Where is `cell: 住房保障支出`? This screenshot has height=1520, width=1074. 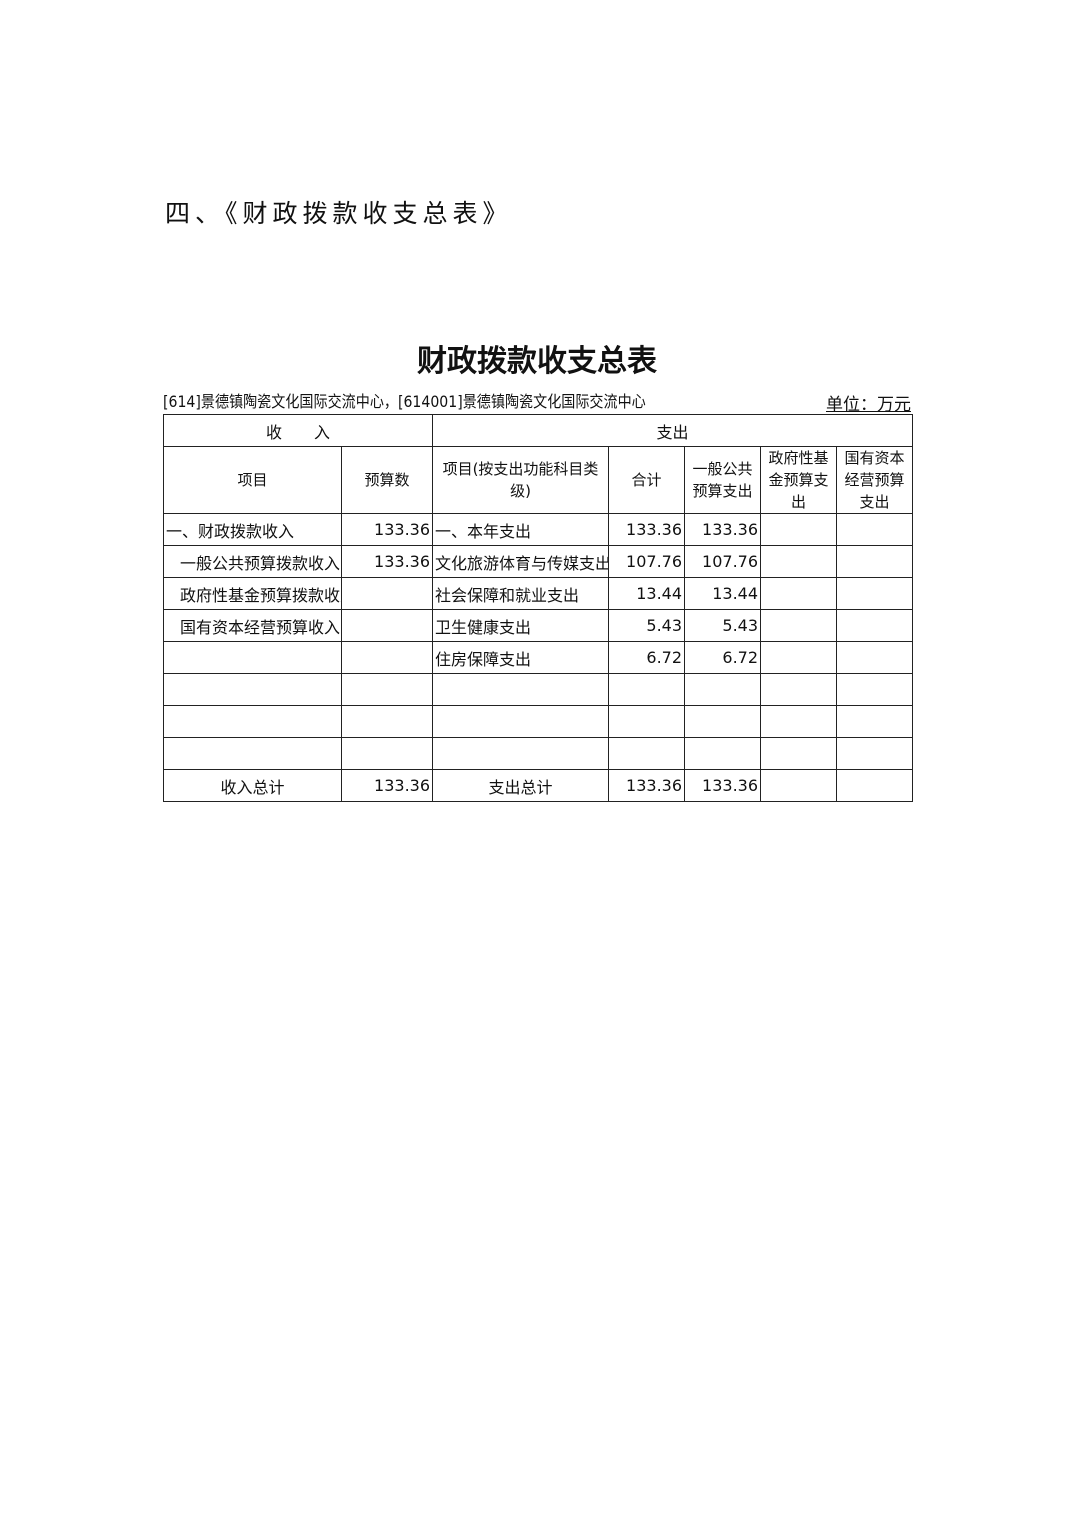
cell: 住房保障支出 is located at coordinates (521, 657).